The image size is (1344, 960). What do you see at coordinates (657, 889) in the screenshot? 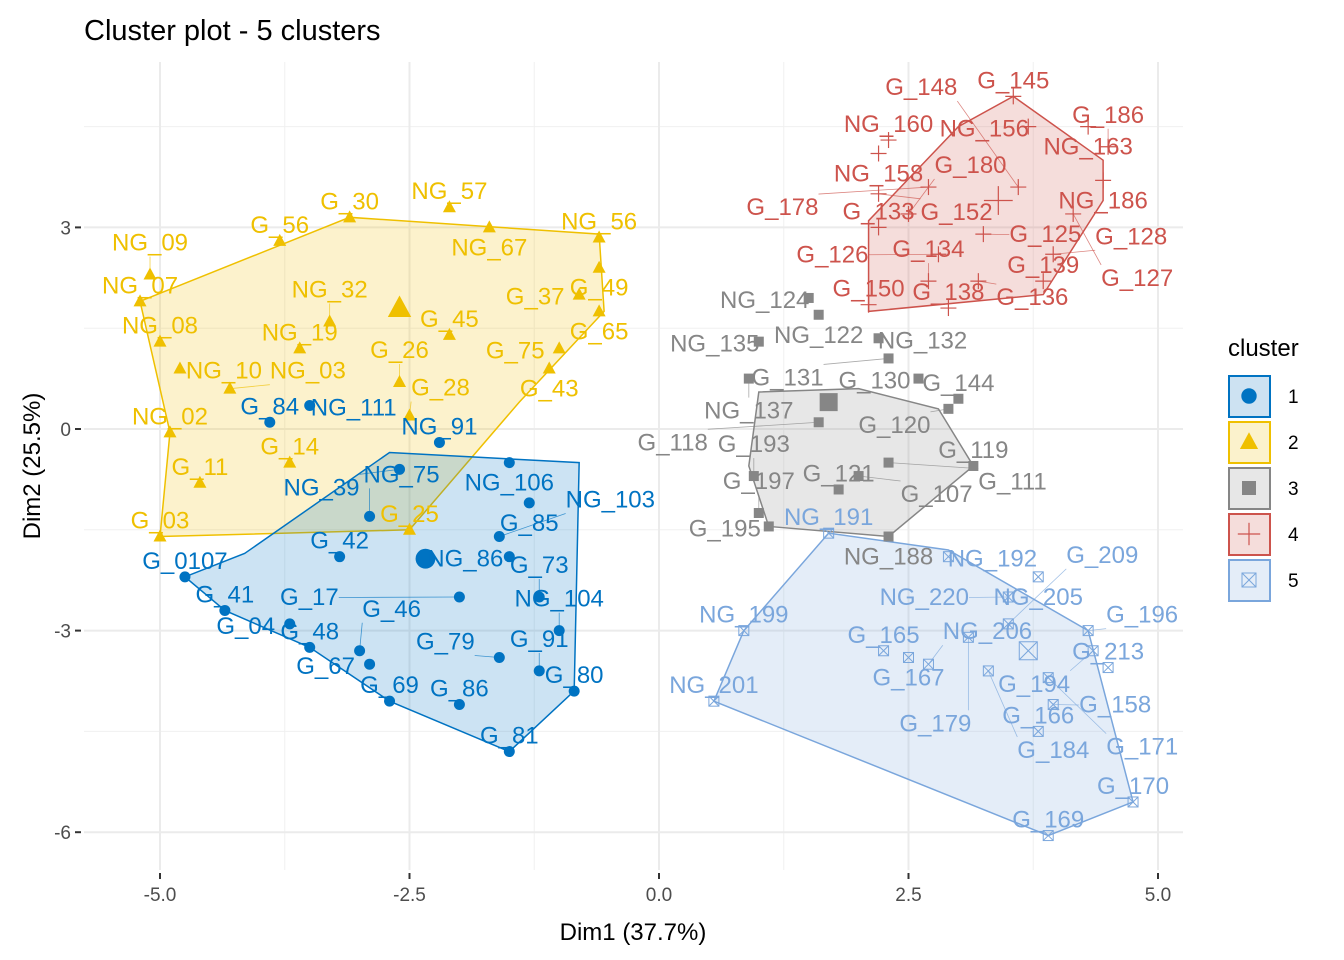
I see `x-axis: -5.0 -2.5 0.0 2.5 5.0` at bounding box center [657, 889].